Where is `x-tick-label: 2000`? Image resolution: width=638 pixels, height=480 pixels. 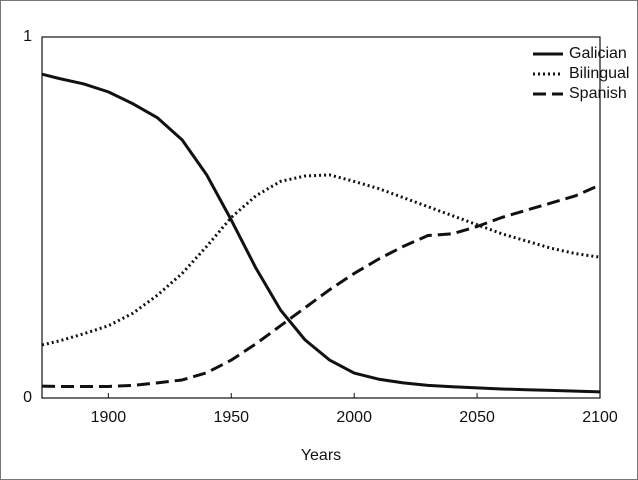
x-tick-label: 2000 is located at coordinates (354, 417).